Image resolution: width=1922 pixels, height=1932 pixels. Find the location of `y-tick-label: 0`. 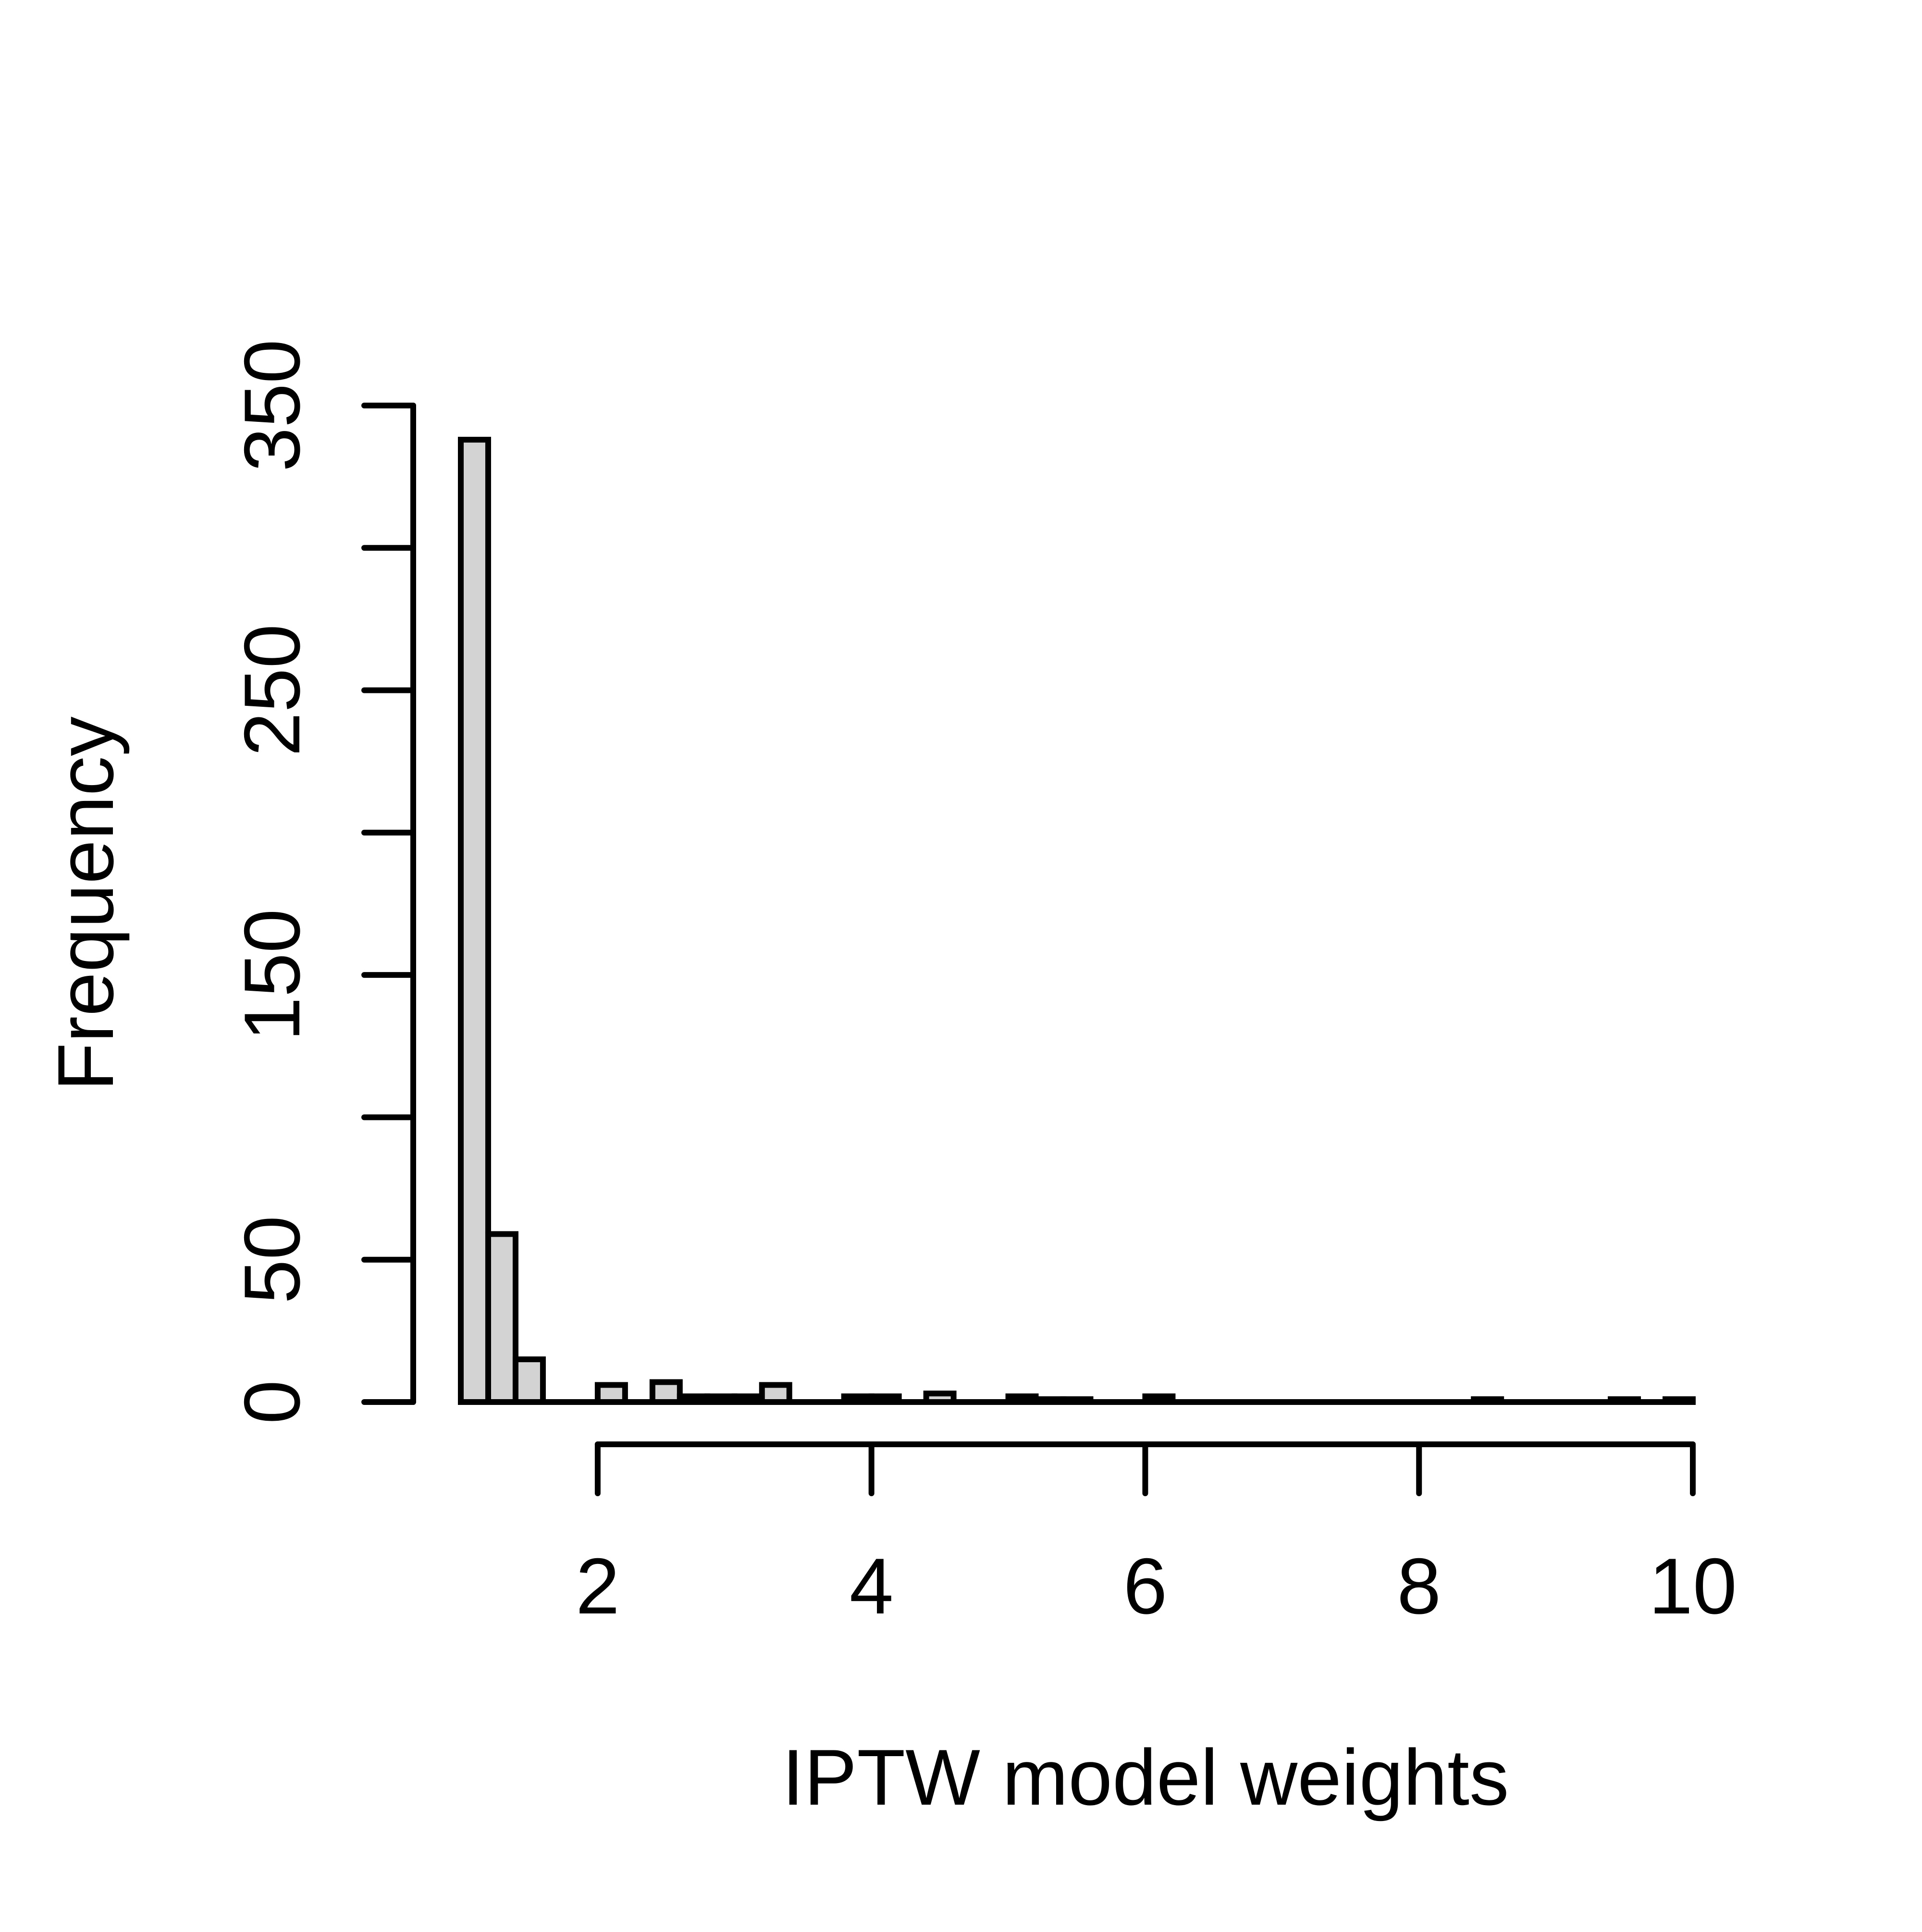

y-tick-label: 0 is located at coordinates (272, 1402).